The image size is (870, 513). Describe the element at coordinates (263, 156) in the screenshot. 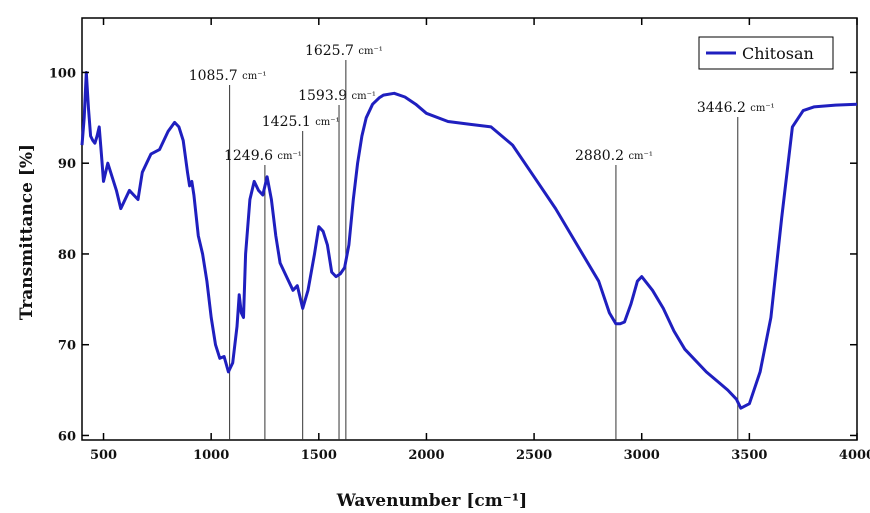

I see `peak-label-1249.6: 1249.6 cm⁻¹` at that location.